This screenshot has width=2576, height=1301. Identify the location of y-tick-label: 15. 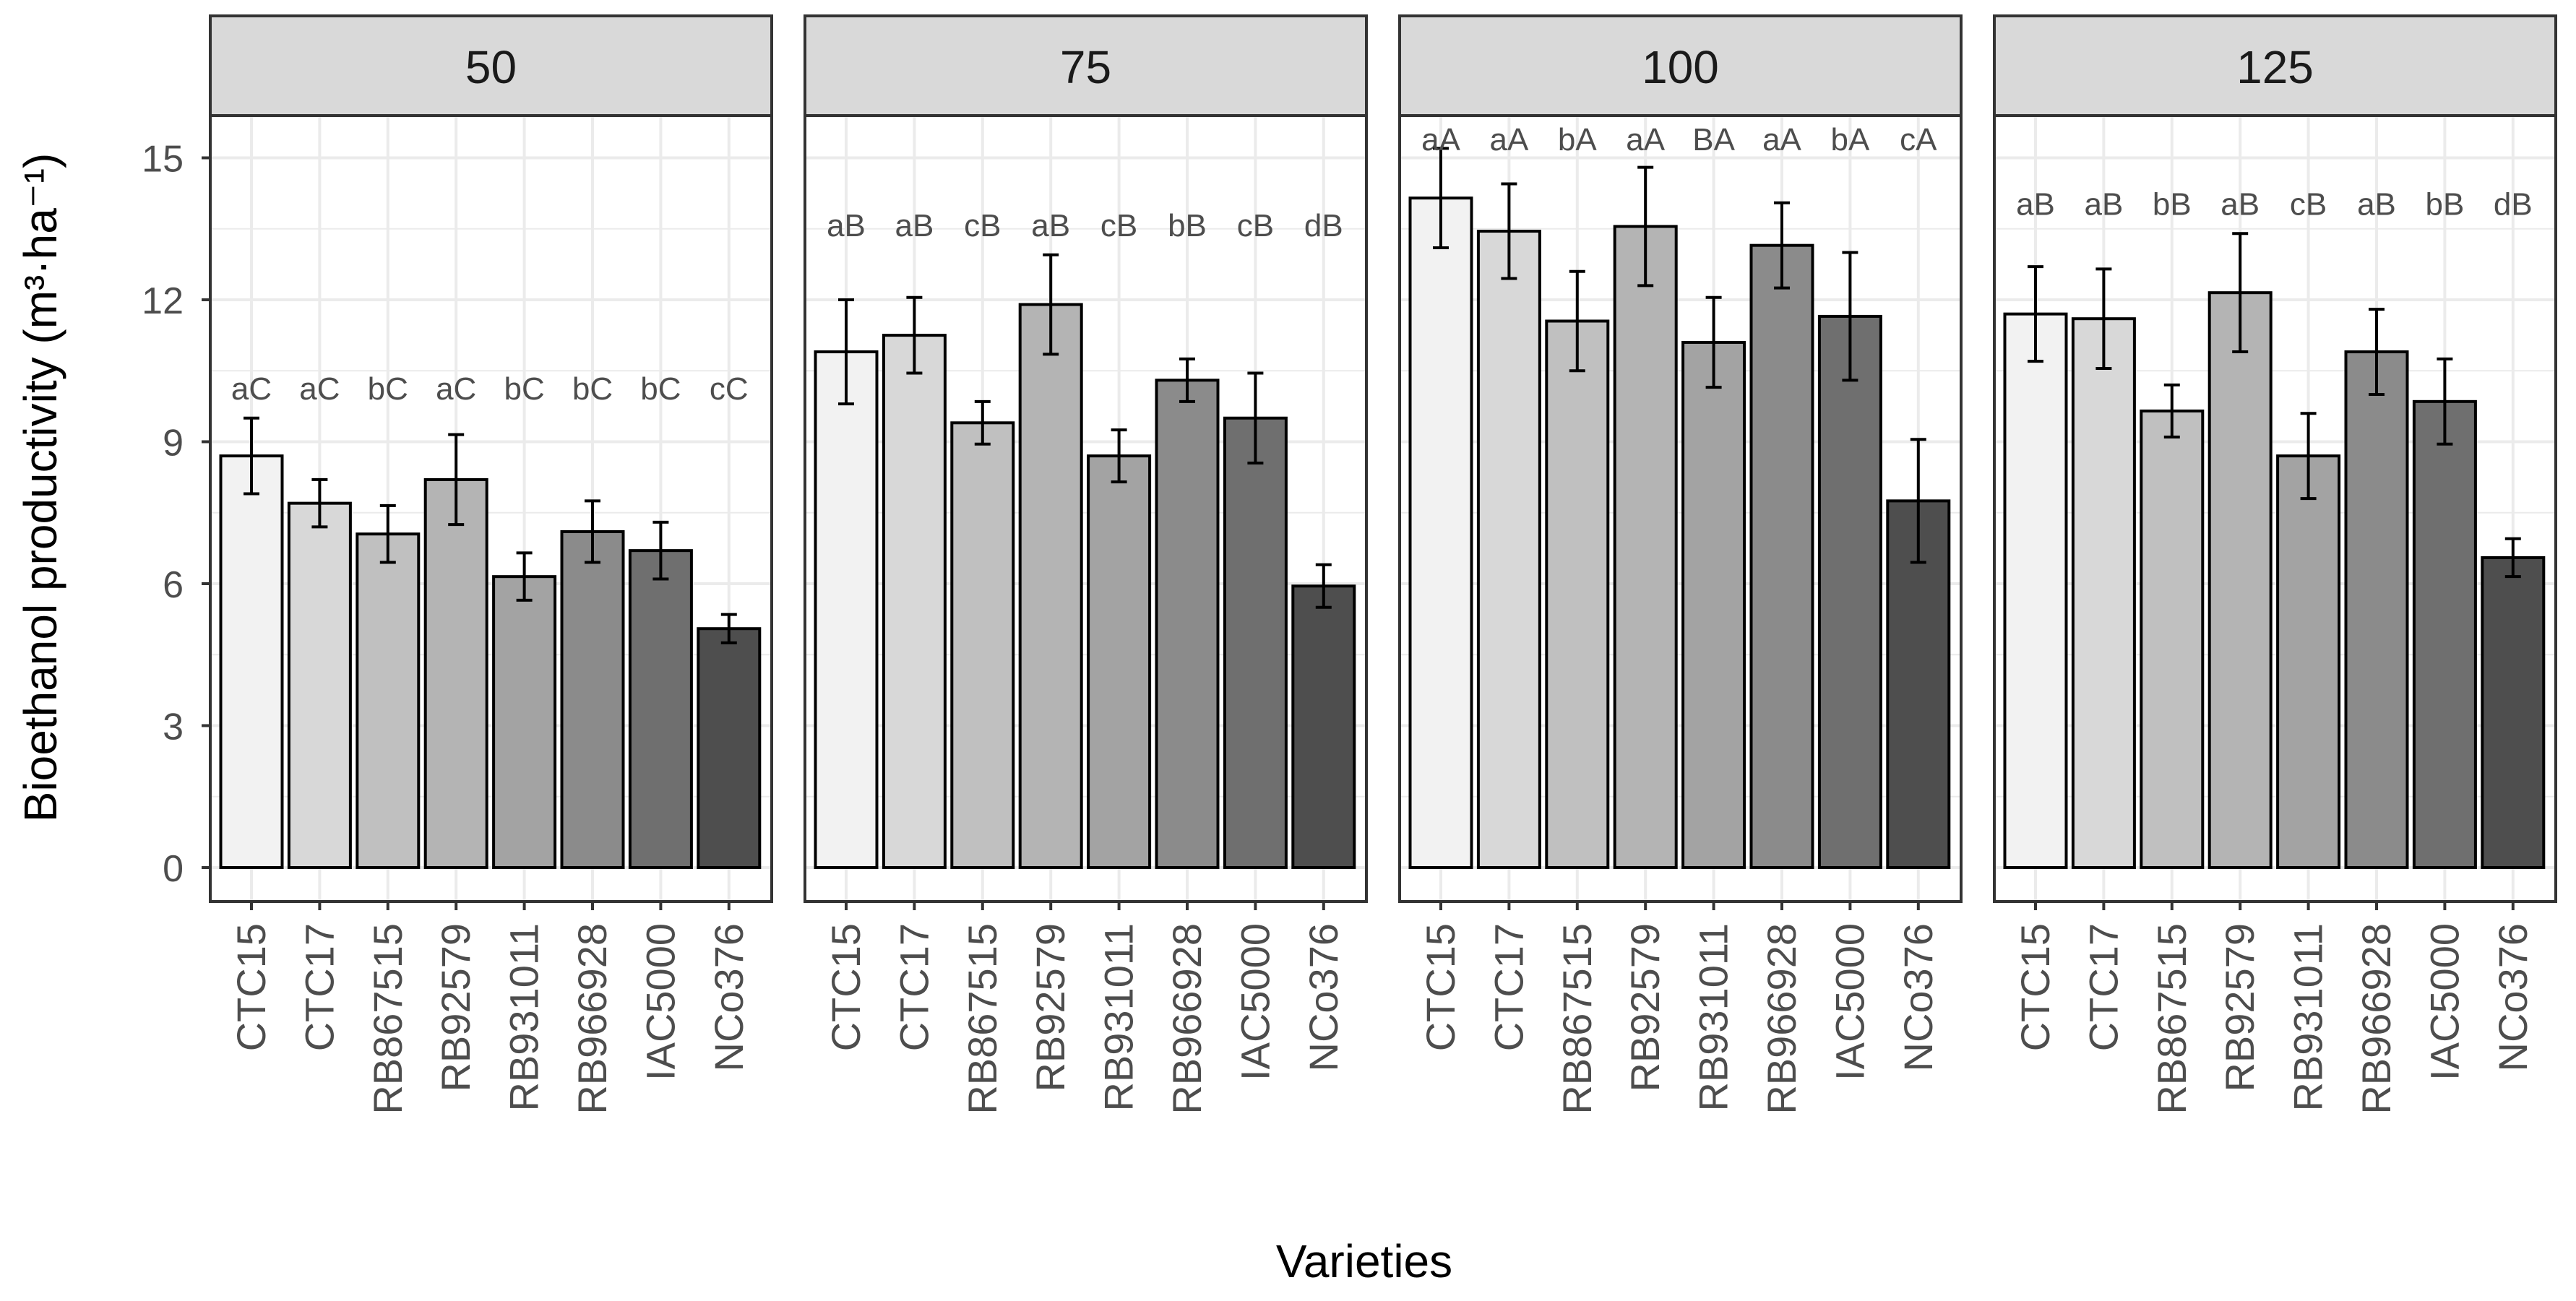
(163, 160).